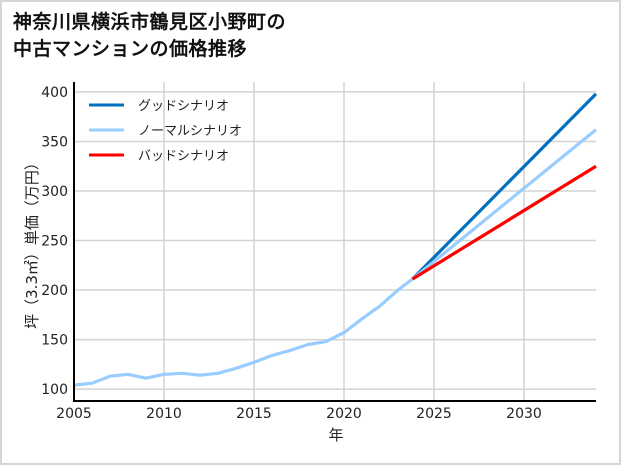 Image resolution: width=621 pixels, height=465 pixels. Describe the element at coordinates (54, 291) in the screenshot. I see `y-tick-label: 200` at that location.